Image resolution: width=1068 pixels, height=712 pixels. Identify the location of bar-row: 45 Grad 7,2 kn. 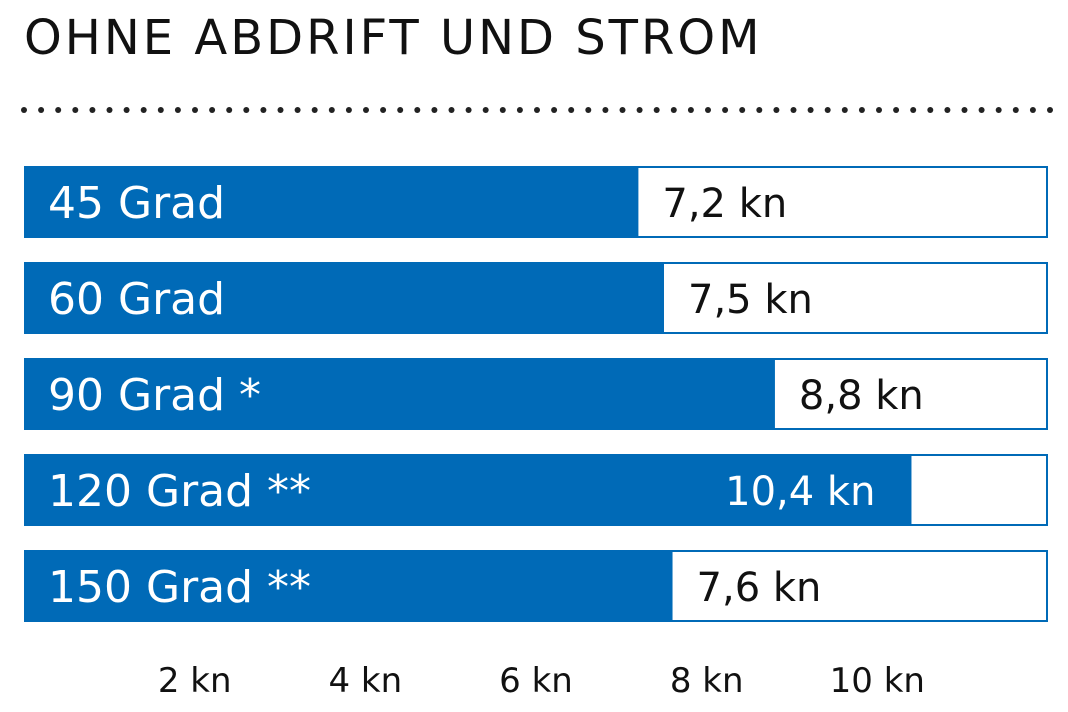
(536, 202).